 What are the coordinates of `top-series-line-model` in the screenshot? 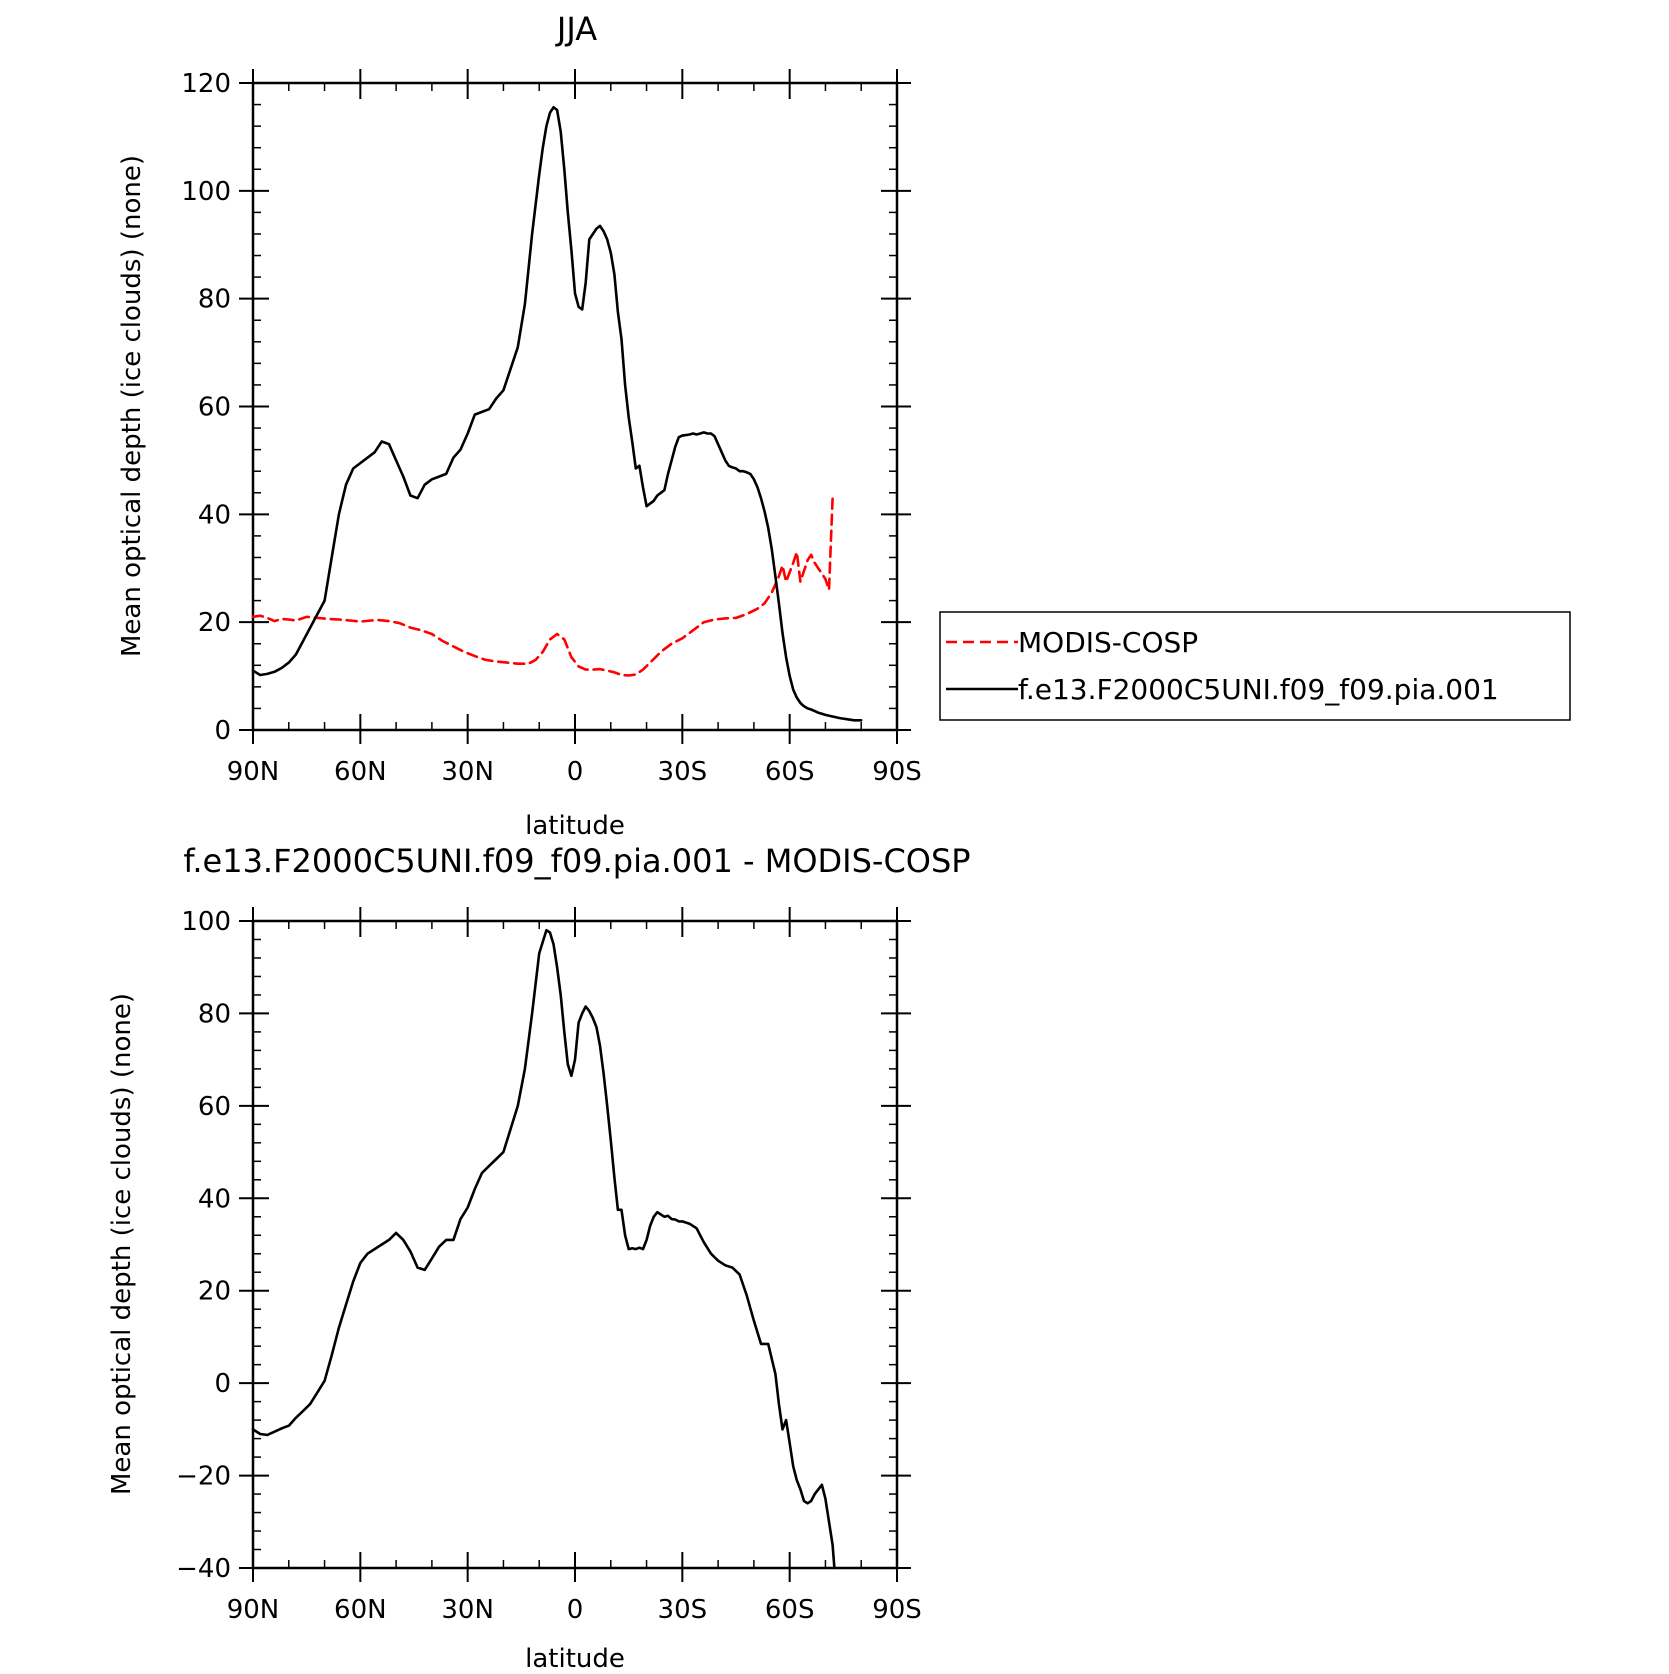 It's located at (557, 414).